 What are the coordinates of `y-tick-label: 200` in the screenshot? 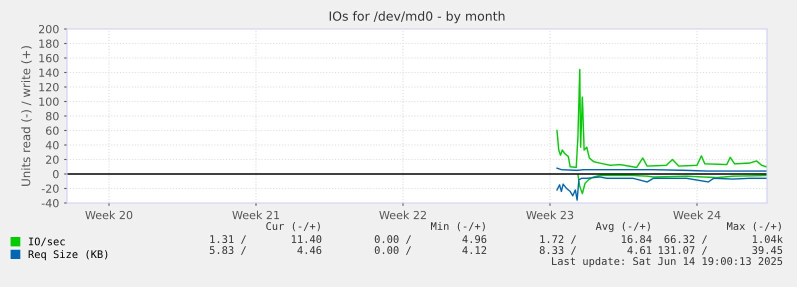 It's located at (48, 29).